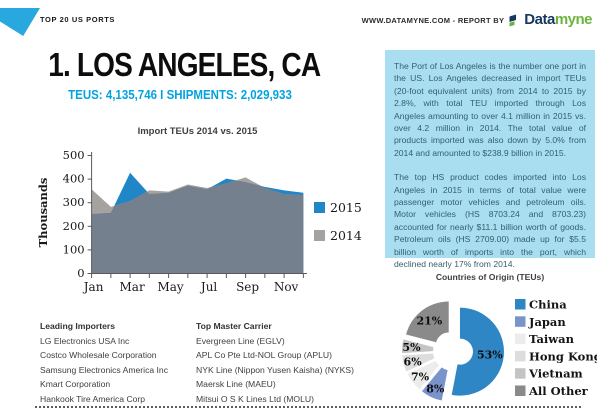 The height and width of the screenshot is (415, 600). Describe the element at coordinates (247, 287) in the screenshot. I see `x-tick-label: Sep` at that location.